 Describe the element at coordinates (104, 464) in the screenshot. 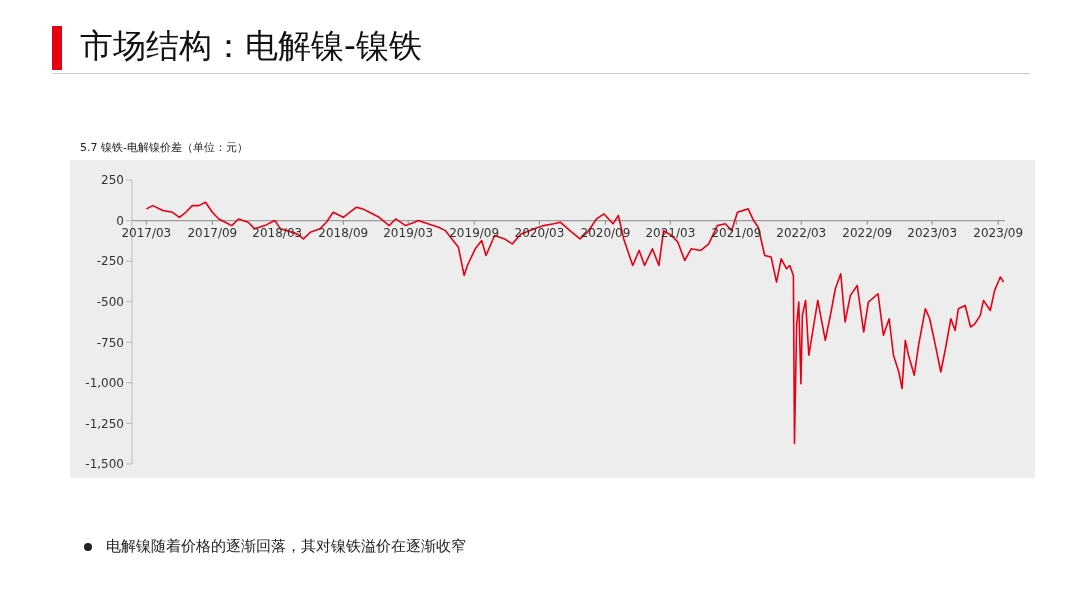

I see `y-tick-label: -1,500` at that location.